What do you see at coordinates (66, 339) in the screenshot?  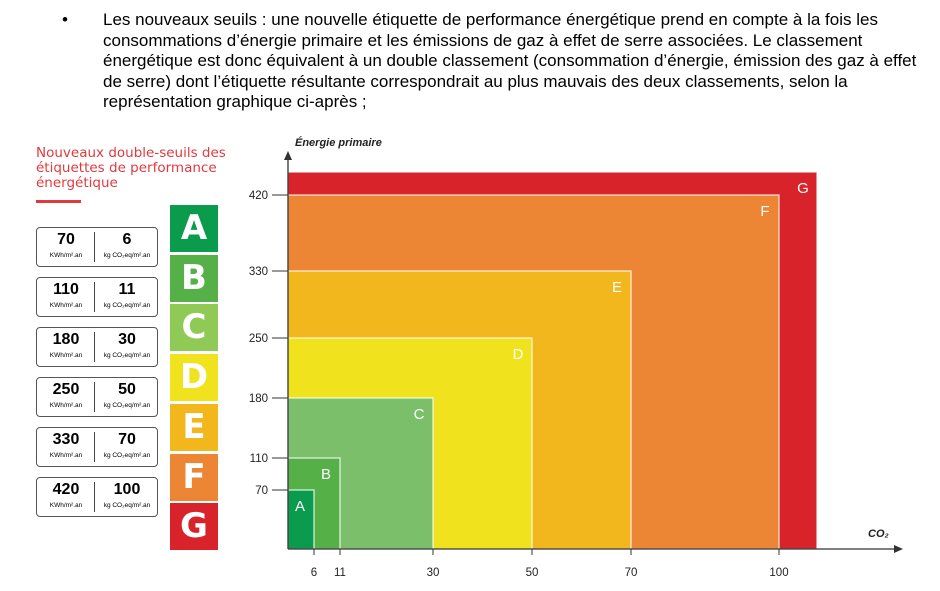 I see `energy-threshold: 180` at bounding box center [66, 339].